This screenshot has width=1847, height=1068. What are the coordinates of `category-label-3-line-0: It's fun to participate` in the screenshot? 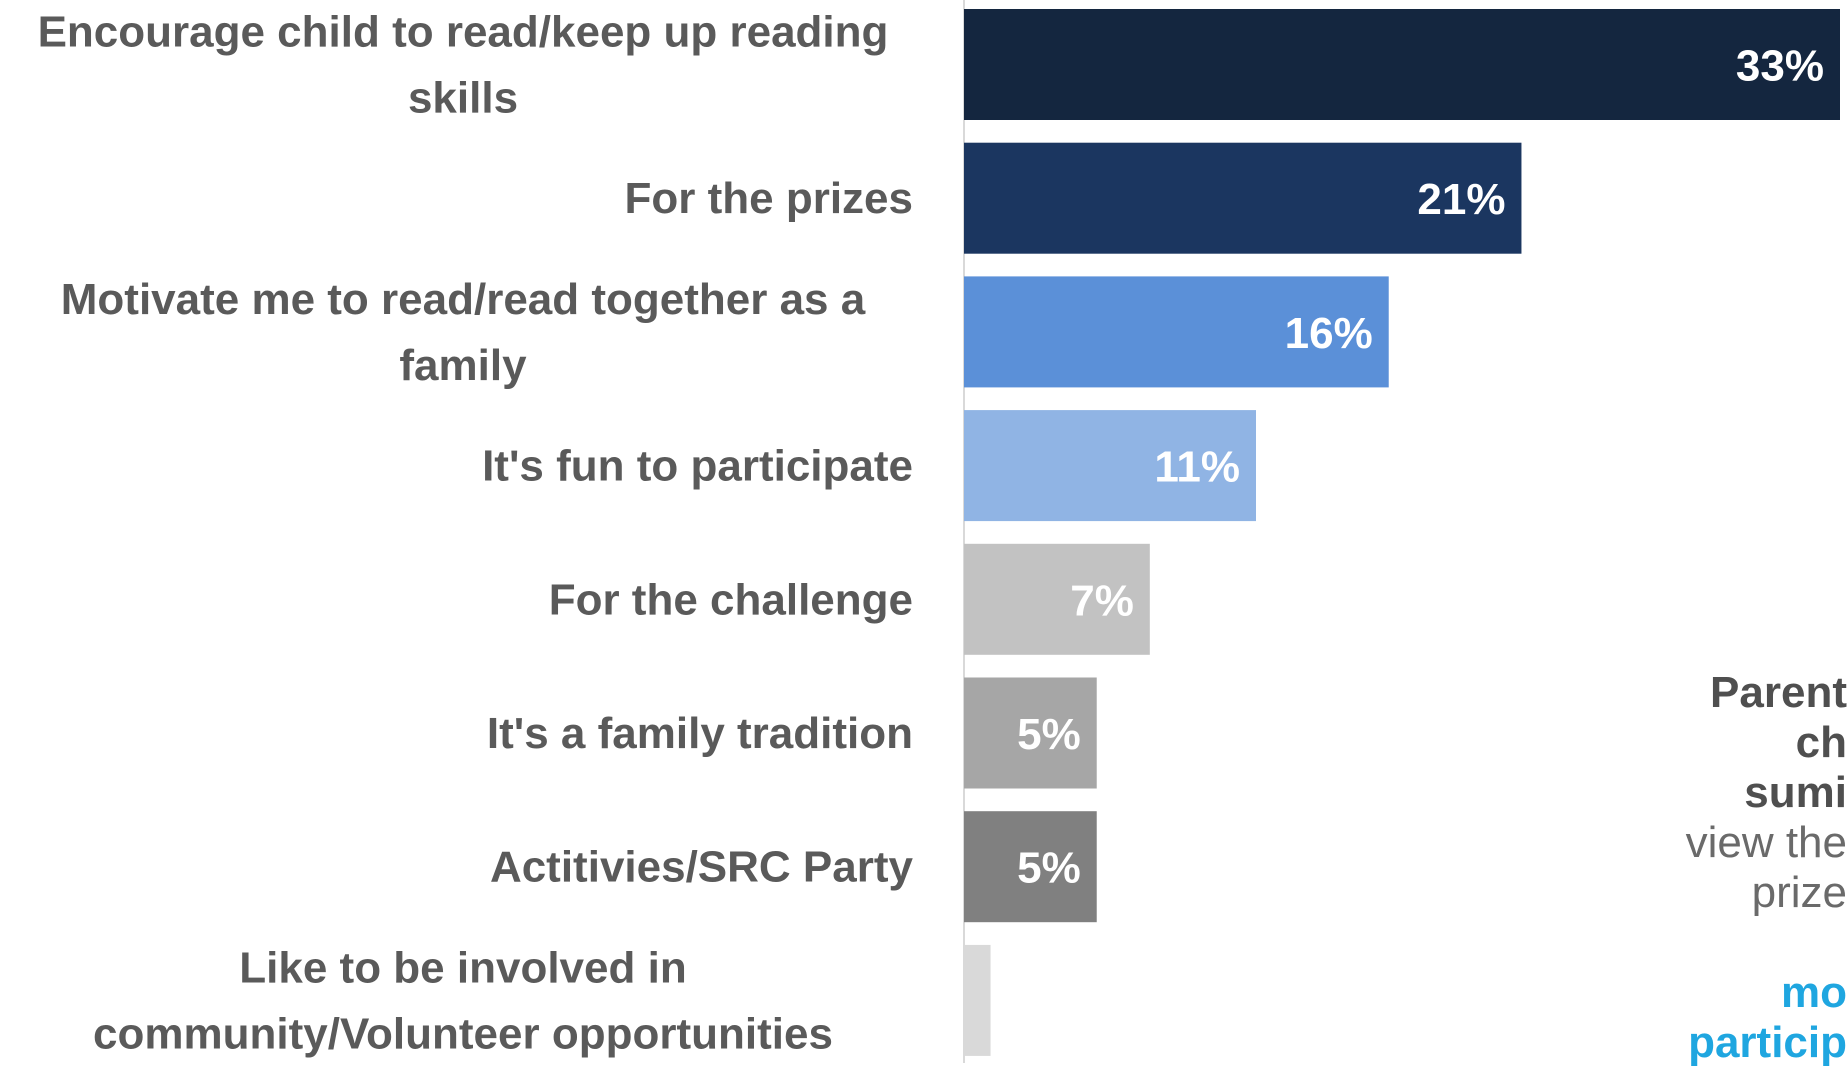 It's located at (697, 466).